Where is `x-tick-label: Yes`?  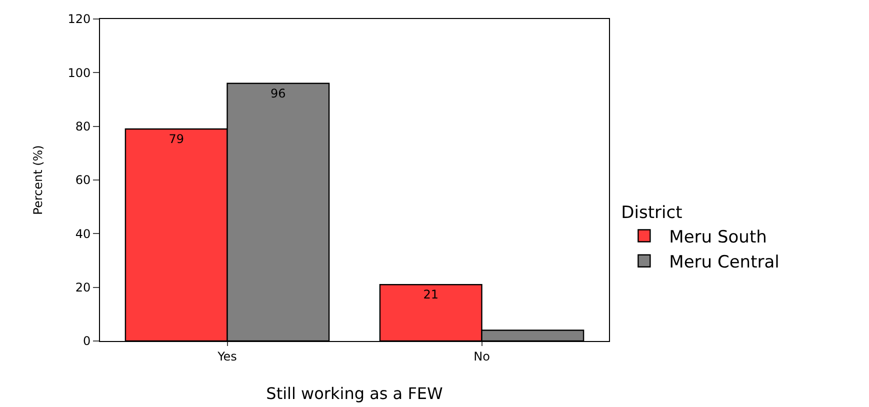
x-tick-label: Yes is located at coordinates (226, 356).